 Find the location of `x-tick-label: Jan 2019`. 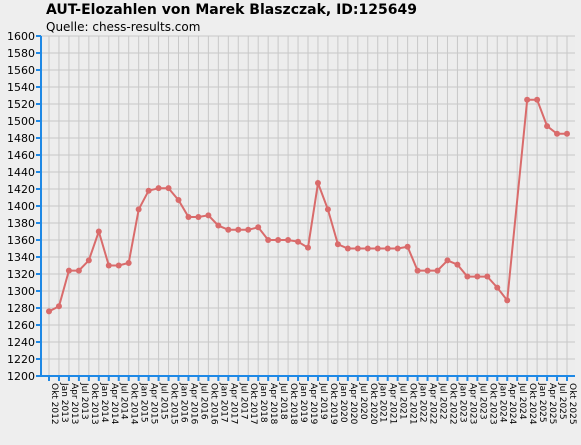

x-tick-label: Jan 2019 is located at coordinates (303, 402).